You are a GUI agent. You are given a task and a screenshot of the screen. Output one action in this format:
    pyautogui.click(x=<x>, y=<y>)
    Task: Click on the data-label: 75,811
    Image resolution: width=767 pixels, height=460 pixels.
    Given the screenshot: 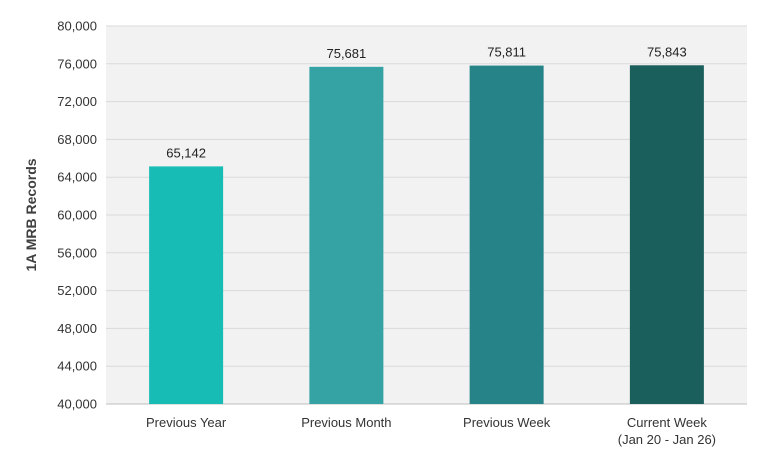 What is the action you would take?
    pyautogui.click(x=506, y=52)
    